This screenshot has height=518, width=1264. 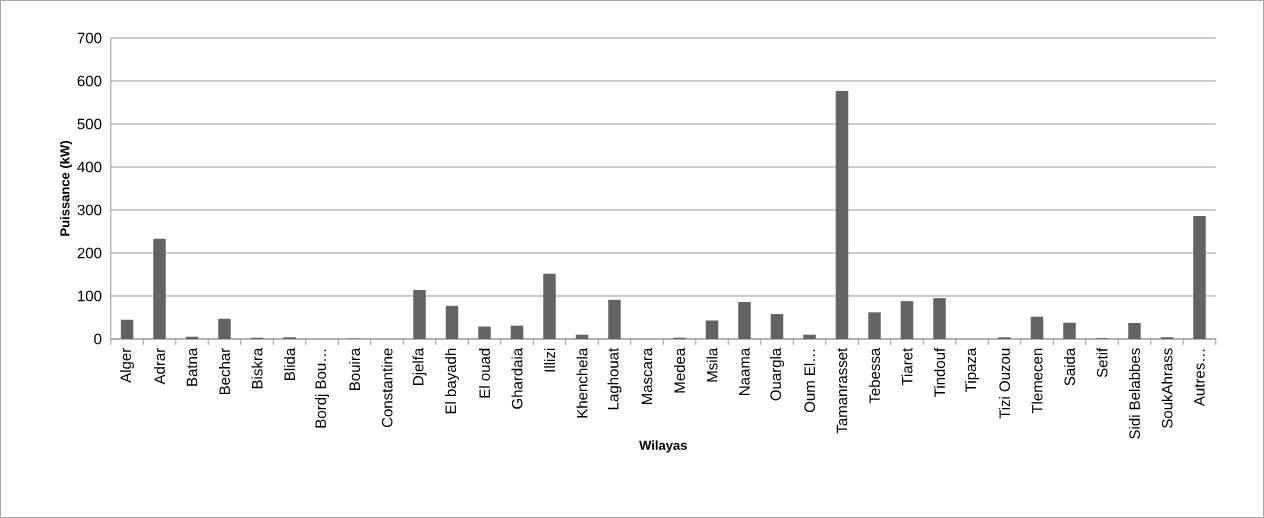 I want to click on x-tick-label: Naama, so click(x=744, y=371).